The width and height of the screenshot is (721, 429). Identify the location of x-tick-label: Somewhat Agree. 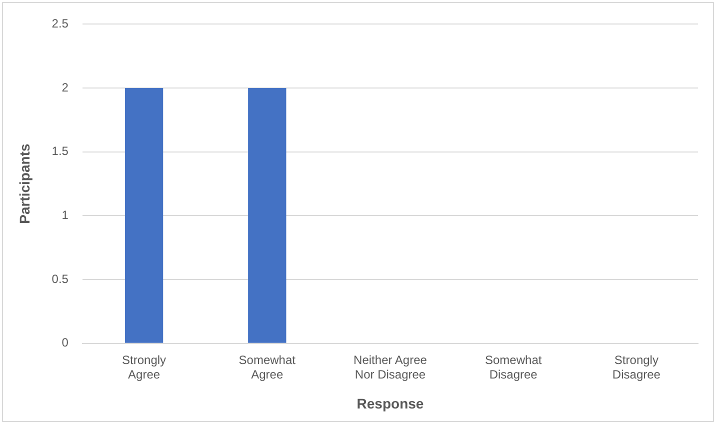
(267, 367).